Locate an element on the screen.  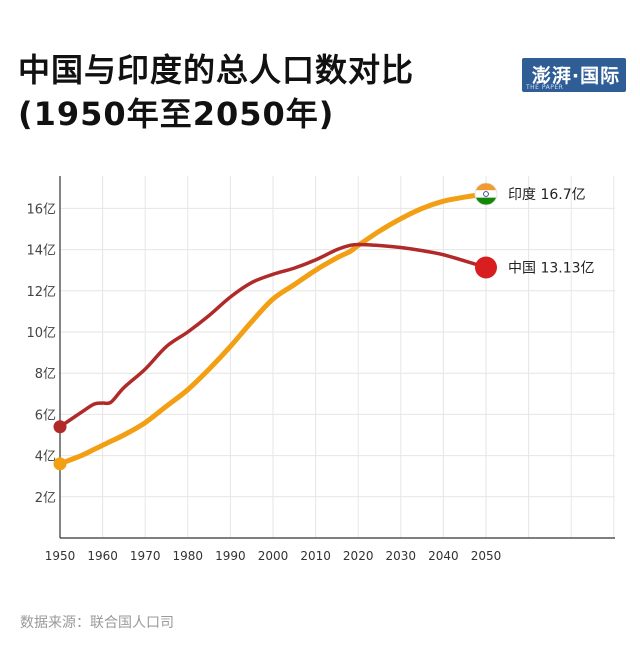
x-tick-label: 2030 is located at coordinates (401, 556).